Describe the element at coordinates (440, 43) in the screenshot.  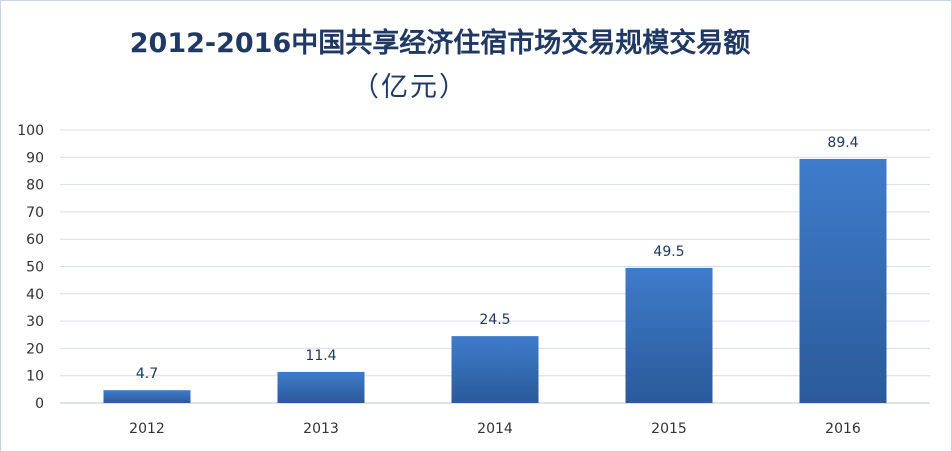
I see `chart-title-main: 2012-2016中国共享经济住宿市场交易规模交易额` at that location.